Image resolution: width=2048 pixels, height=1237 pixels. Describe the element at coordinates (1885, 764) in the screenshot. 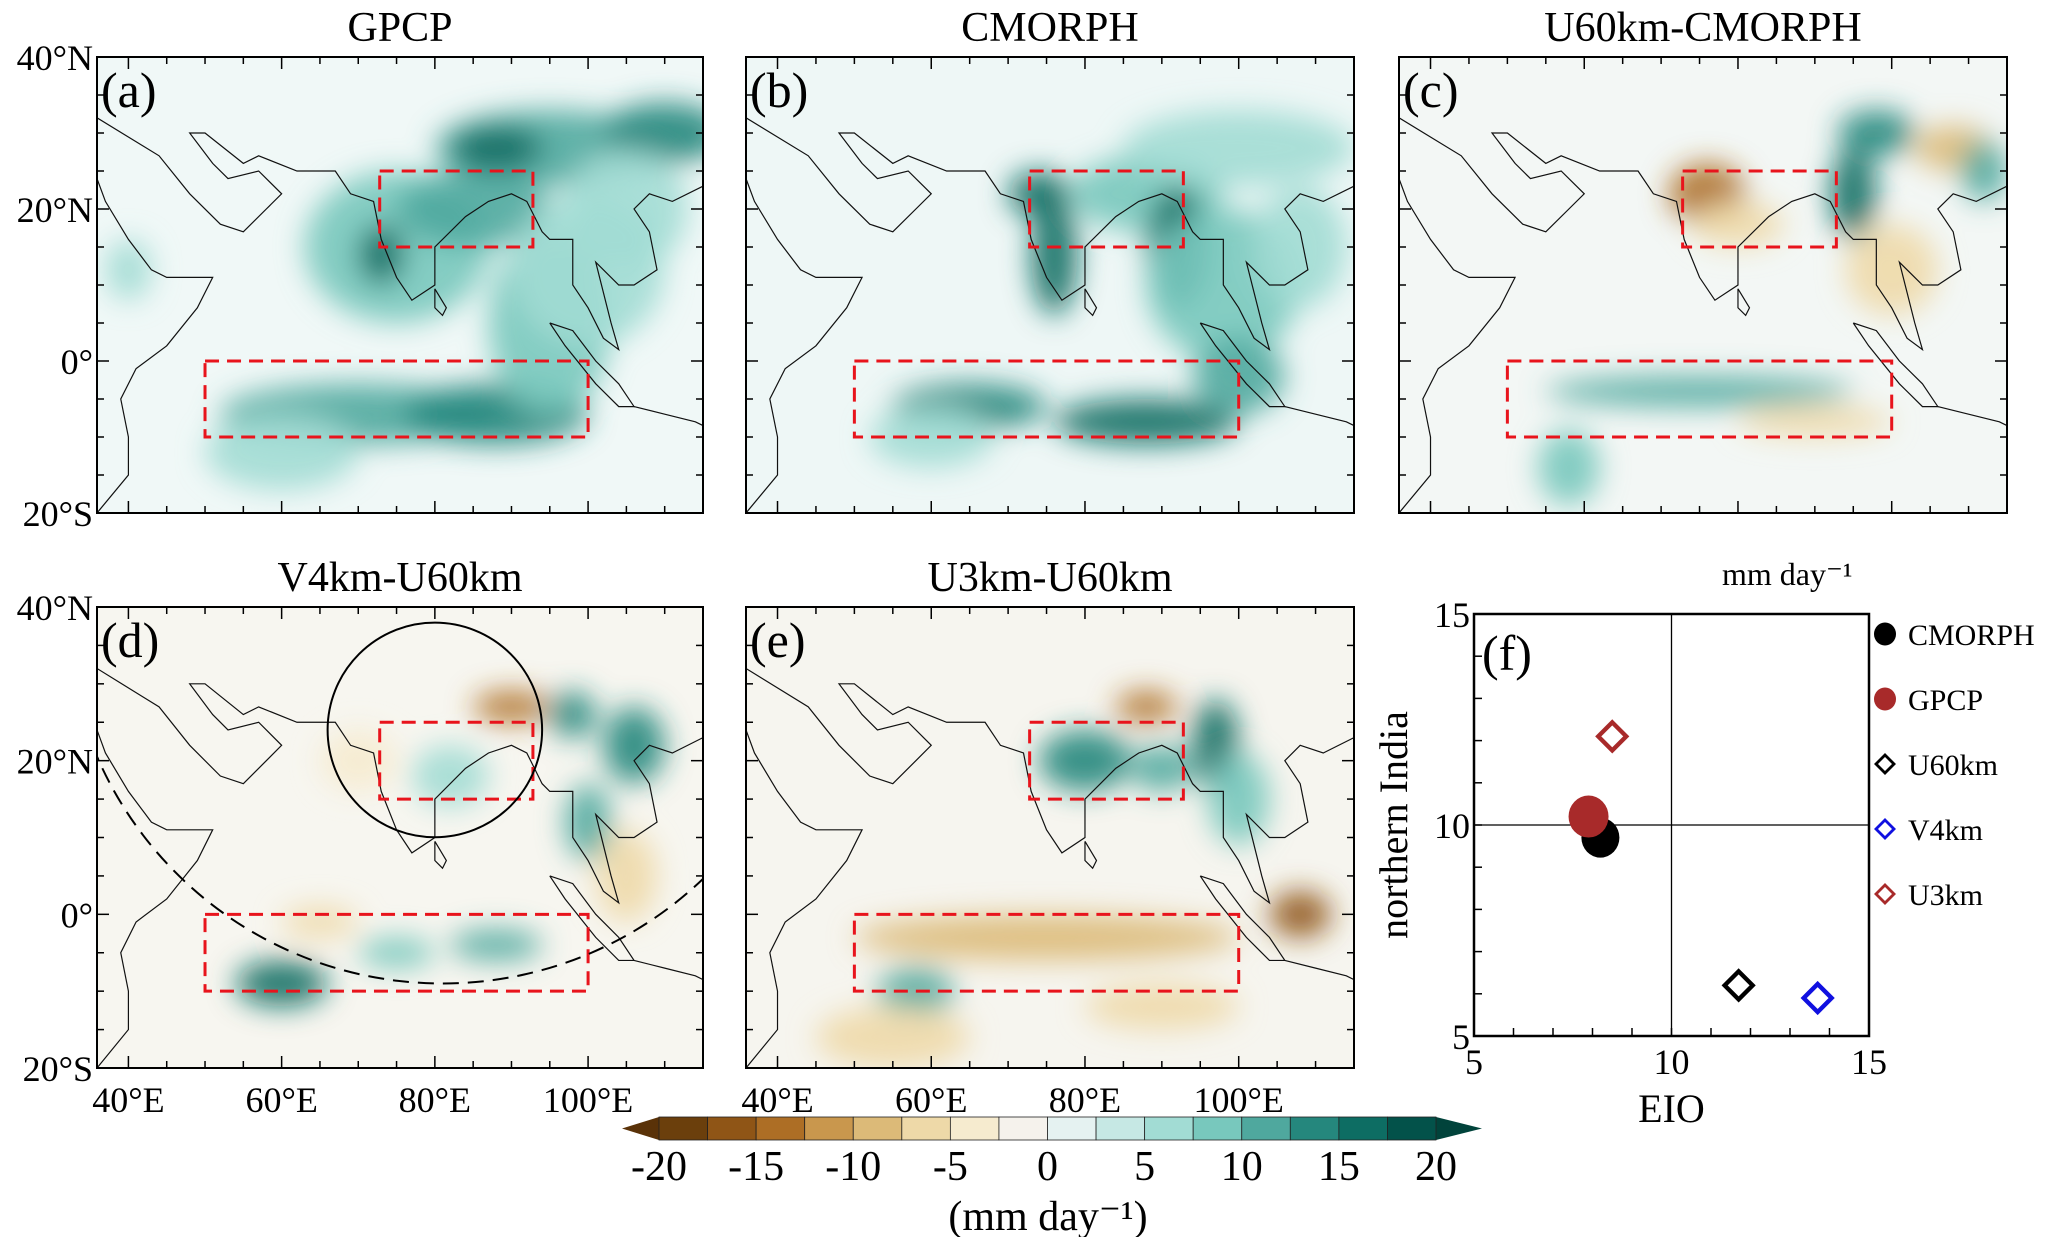

I see `legend-marker-u60km` at that location.